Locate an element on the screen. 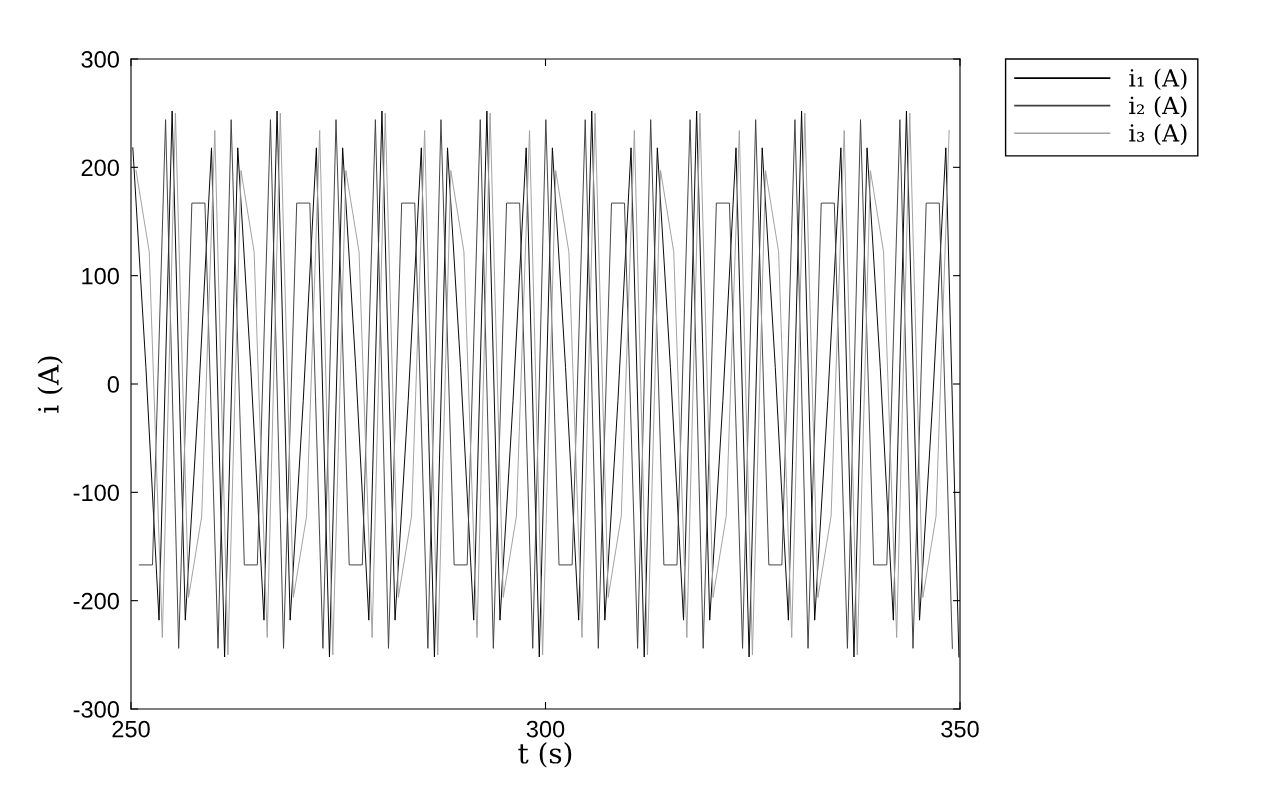 The image size is (1281, 793). x-tick-label: 300 is located at coordinates (545, 729).